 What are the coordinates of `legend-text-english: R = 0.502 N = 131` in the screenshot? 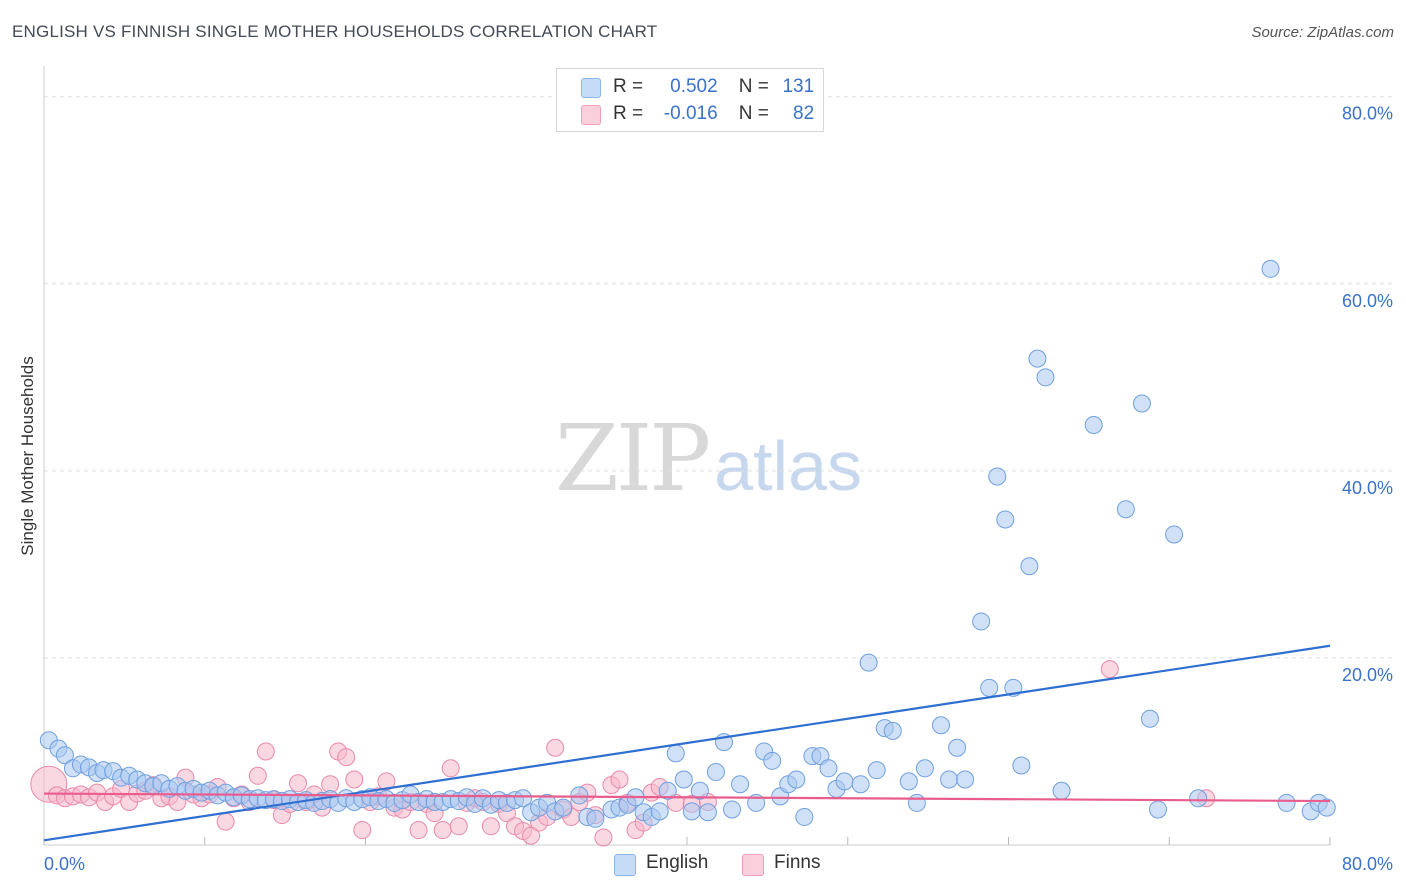 It's located at (713, 87).